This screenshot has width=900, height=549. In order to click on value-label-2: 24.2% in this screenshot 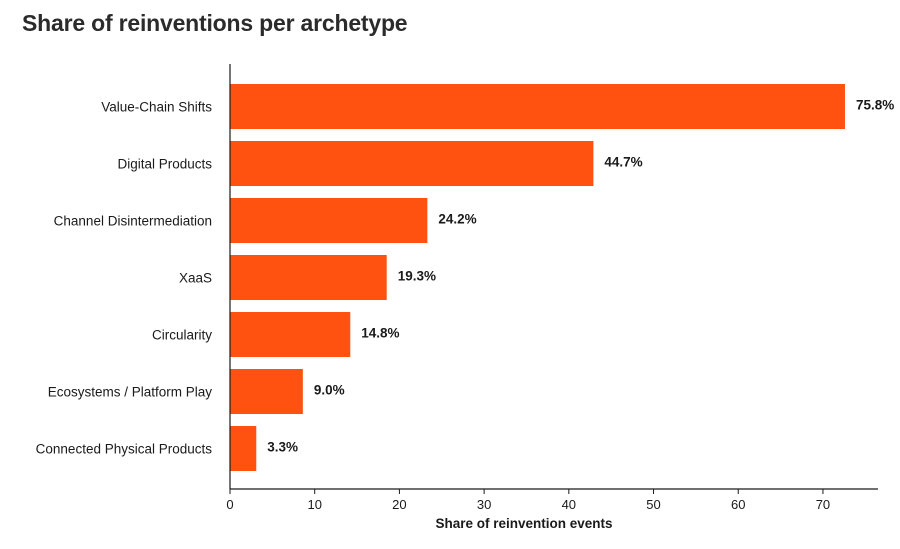, I will do `click(457, 219)`.